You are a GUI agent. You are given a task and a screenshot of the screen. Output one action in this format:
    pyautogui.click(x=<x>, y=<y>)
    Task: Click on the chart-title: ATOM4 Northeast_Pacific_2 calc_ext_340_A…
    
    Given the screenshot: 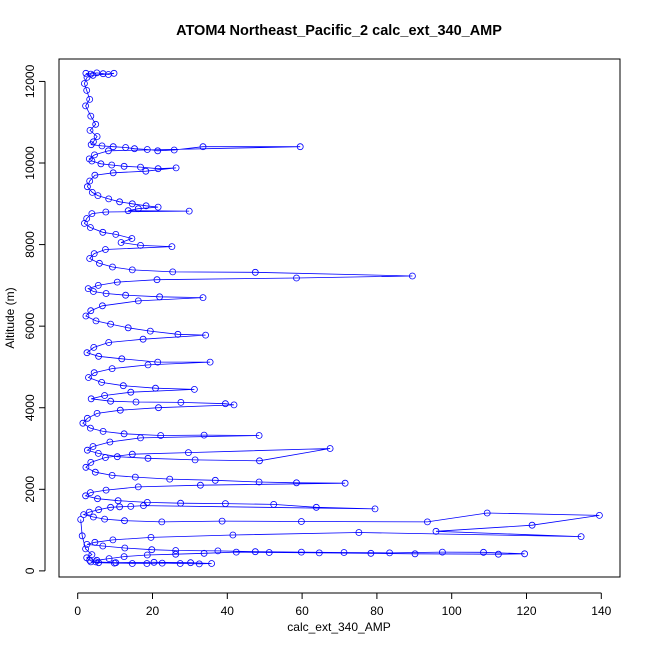 What is the action you would take?
    pyautogui.click(x=339, y=31)
    